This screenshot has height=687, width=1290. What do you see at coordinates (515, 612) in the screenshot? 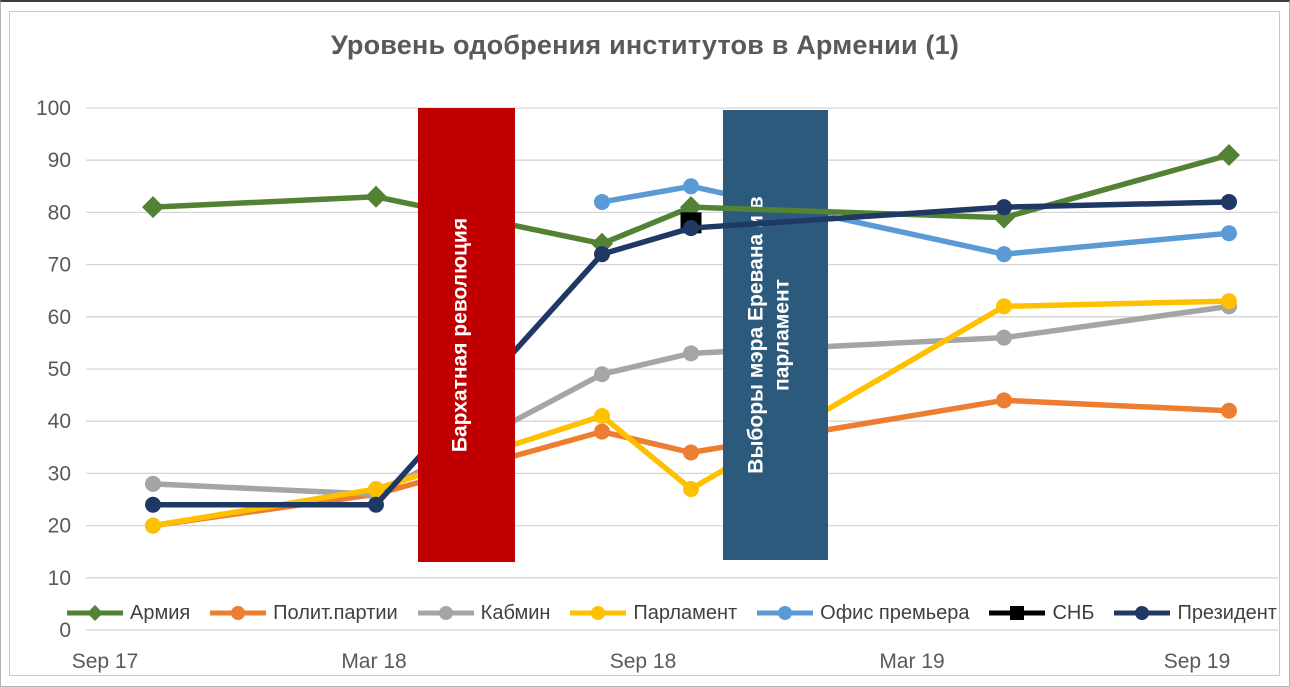
I see `legend-label: Кабмин` at bounding box center [515, 612].